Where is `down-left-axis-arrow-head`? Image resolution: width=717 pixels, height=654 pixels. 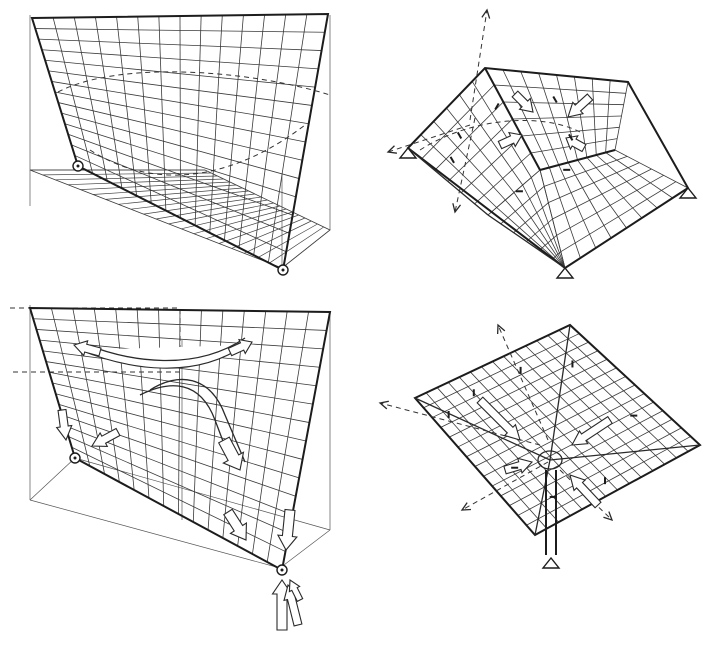
down-left-axis-arrow-head is located at coordinates (466, 506).